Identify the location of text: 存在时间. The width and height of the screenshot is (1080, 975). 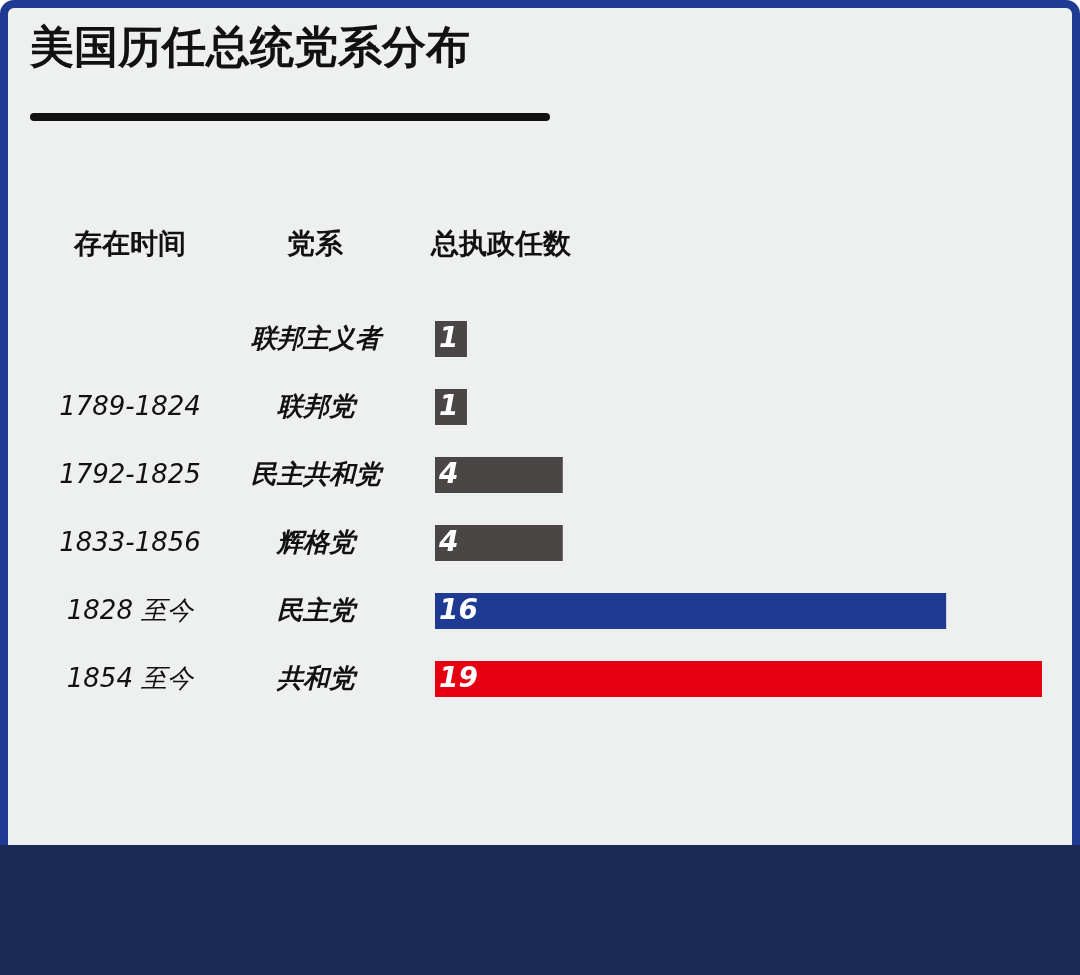
(129, 243).